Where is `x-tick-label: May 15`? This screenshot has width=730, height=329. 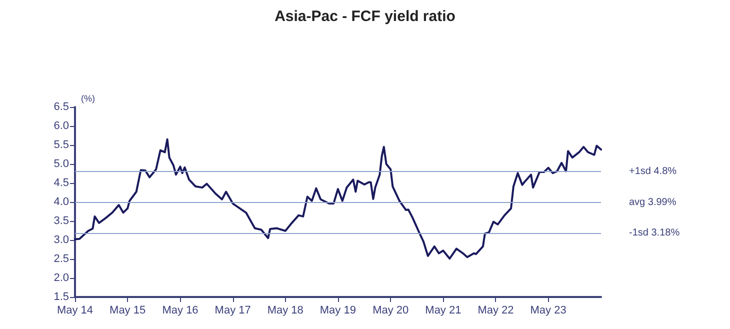
x-tick-label: May 15 is located at coordinates (128, 310).